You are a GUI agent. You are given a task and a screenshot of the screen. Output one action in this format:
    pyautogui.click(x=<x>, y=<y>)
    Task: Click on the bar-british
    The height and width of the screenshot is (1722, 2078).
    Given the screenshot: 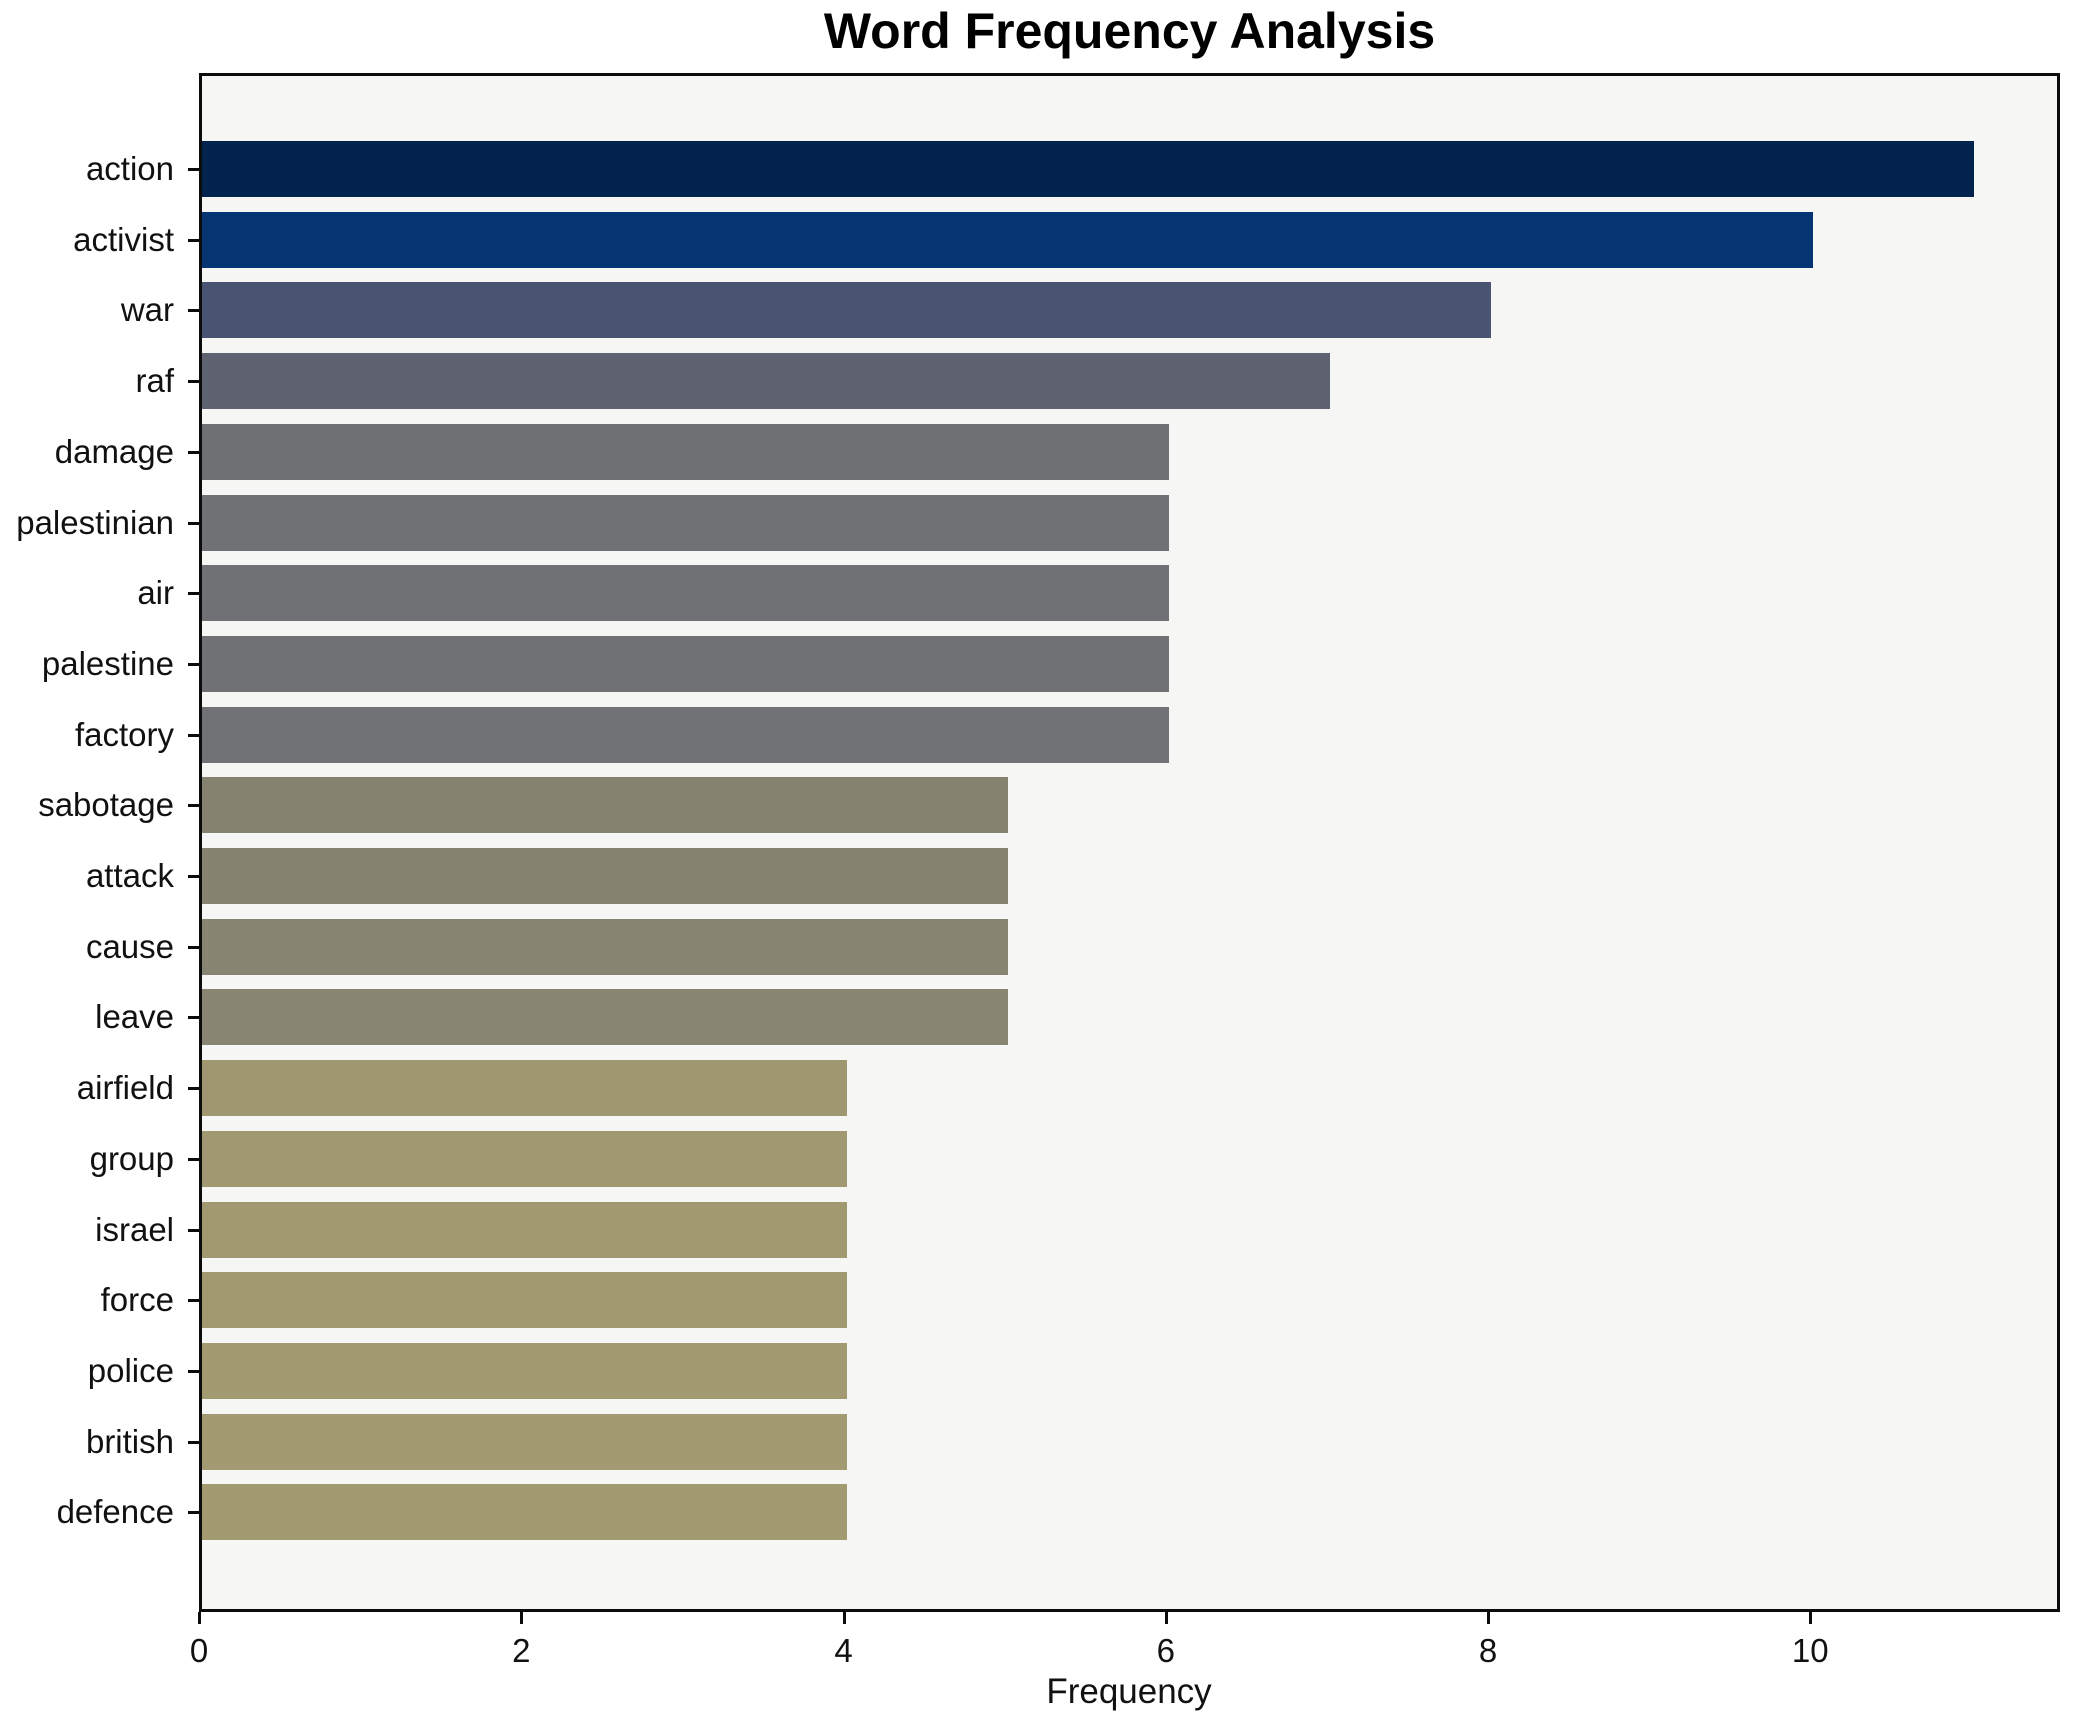 What is the action you would take?
    pyautogui.click(x=524, y=1441)
    